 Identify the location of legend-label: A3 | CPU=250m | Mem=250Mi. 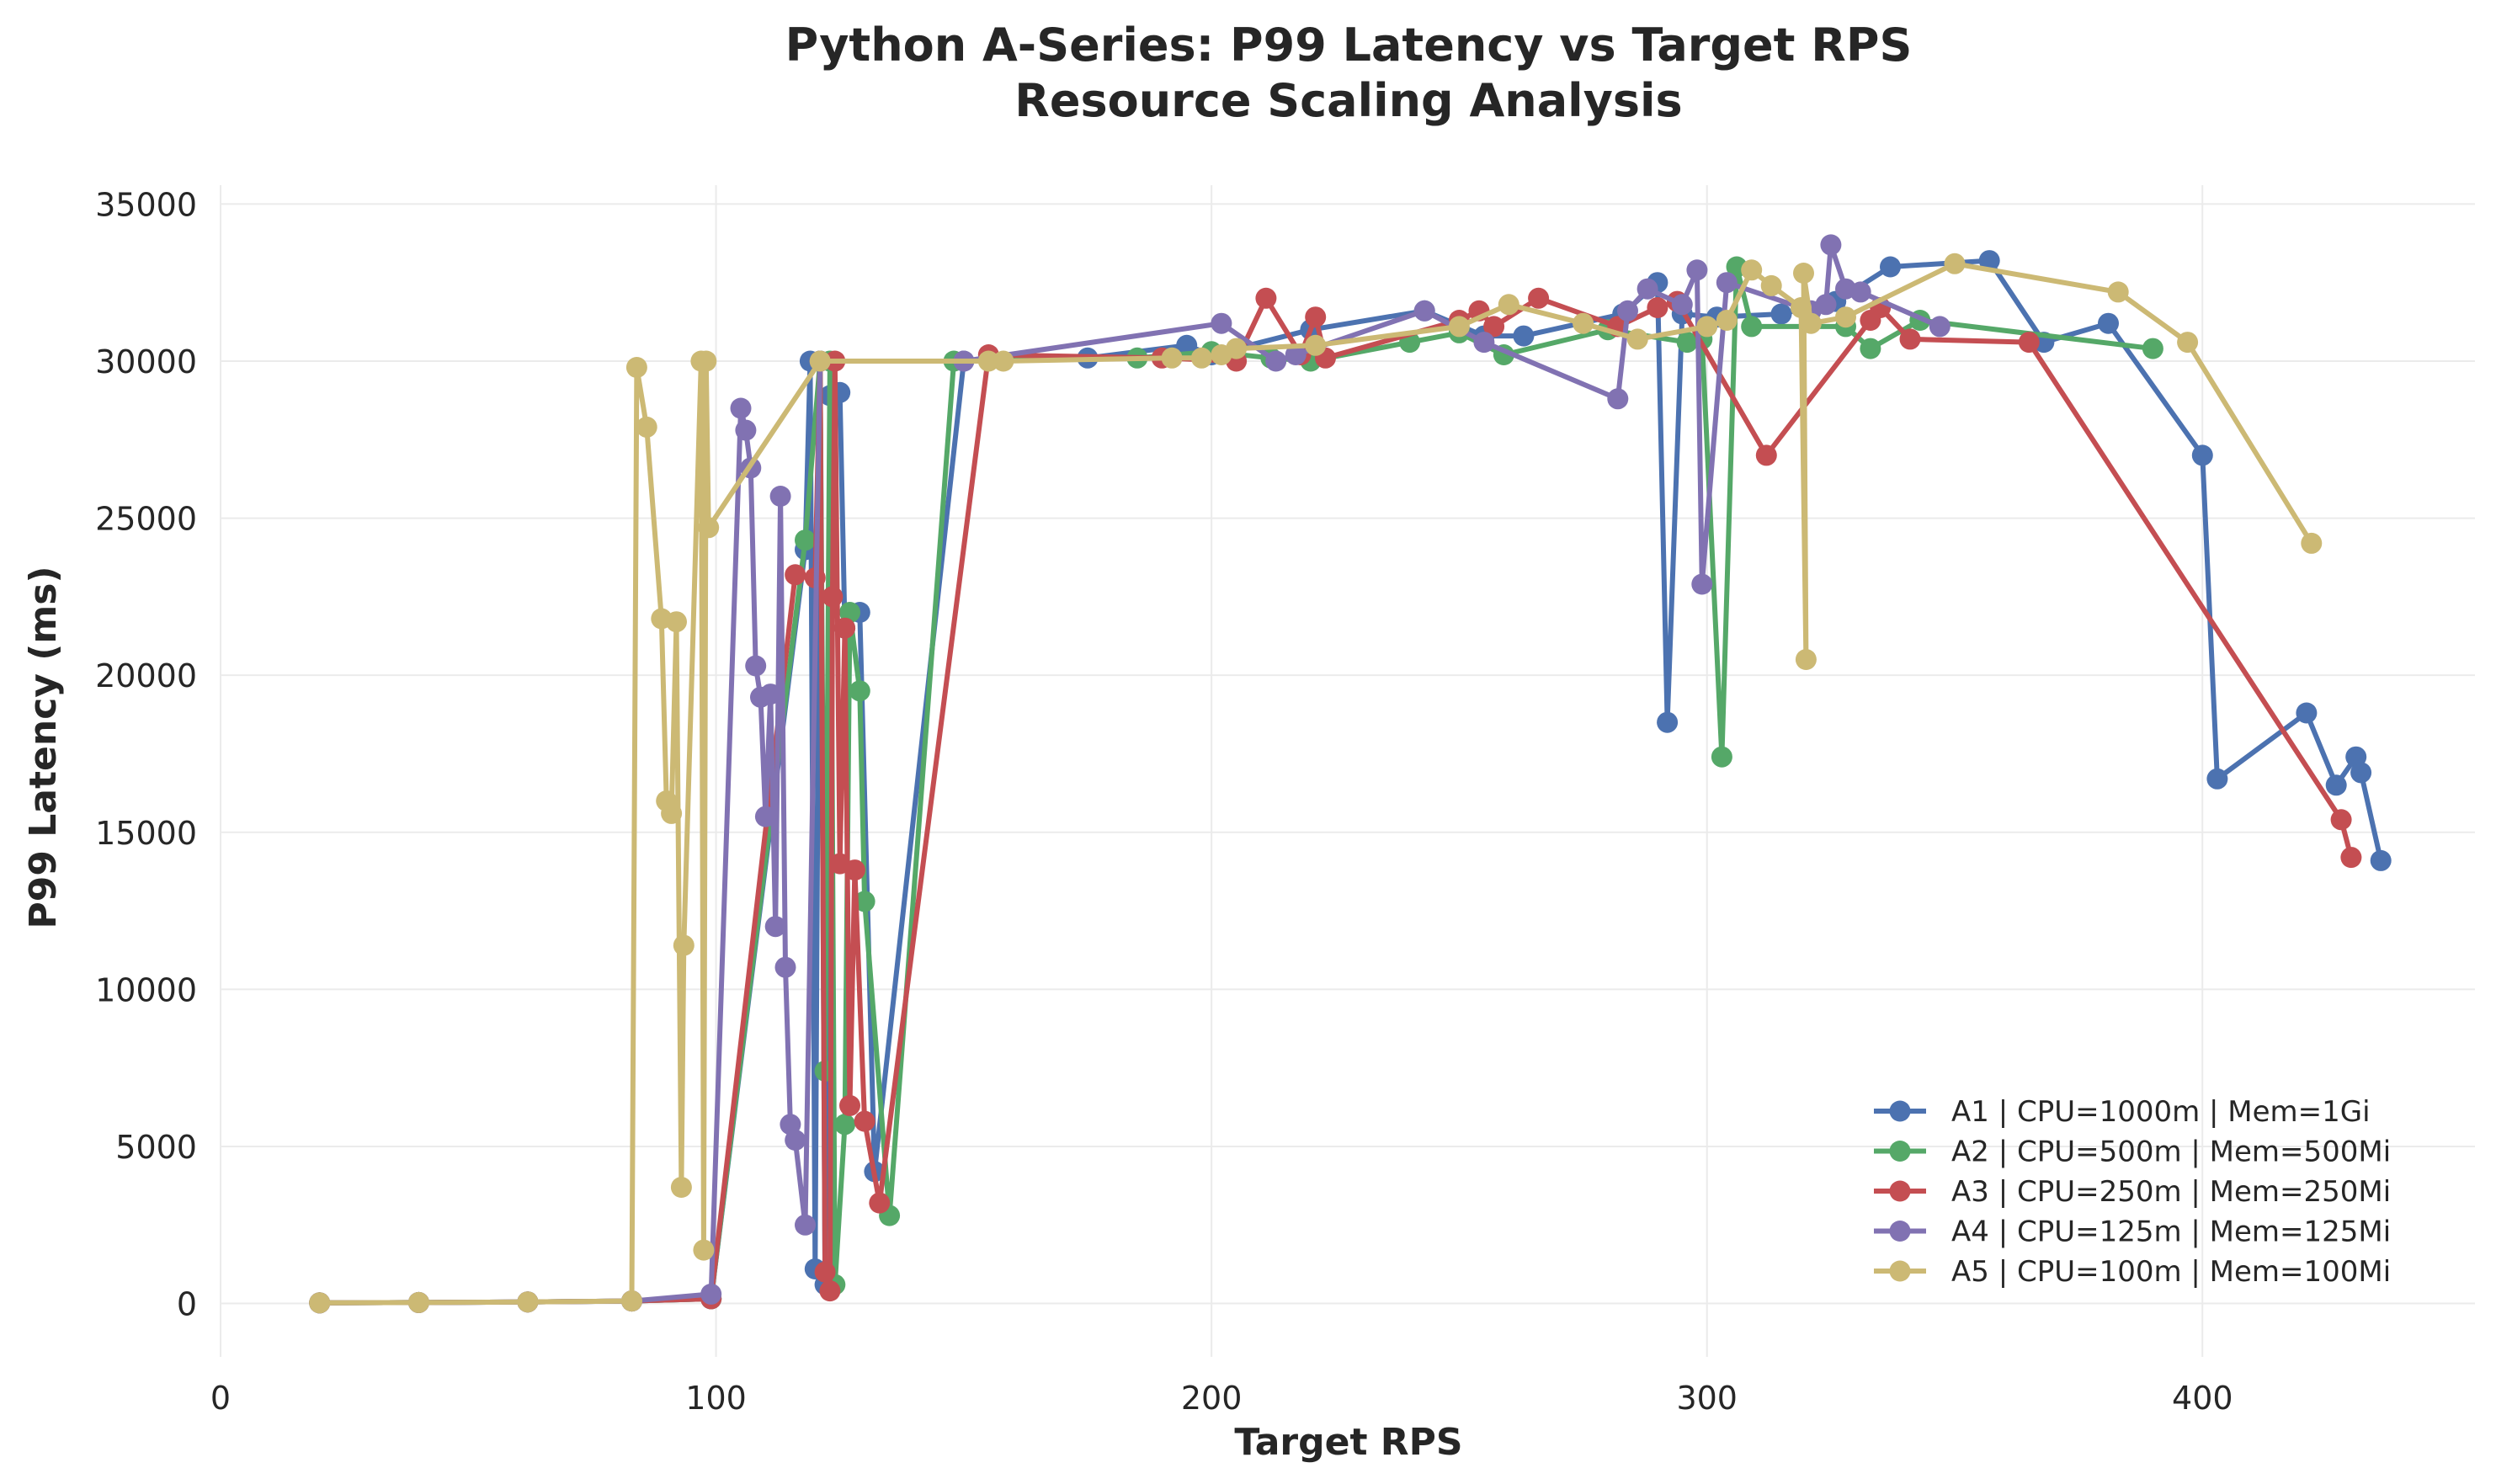
(2171, 1192).